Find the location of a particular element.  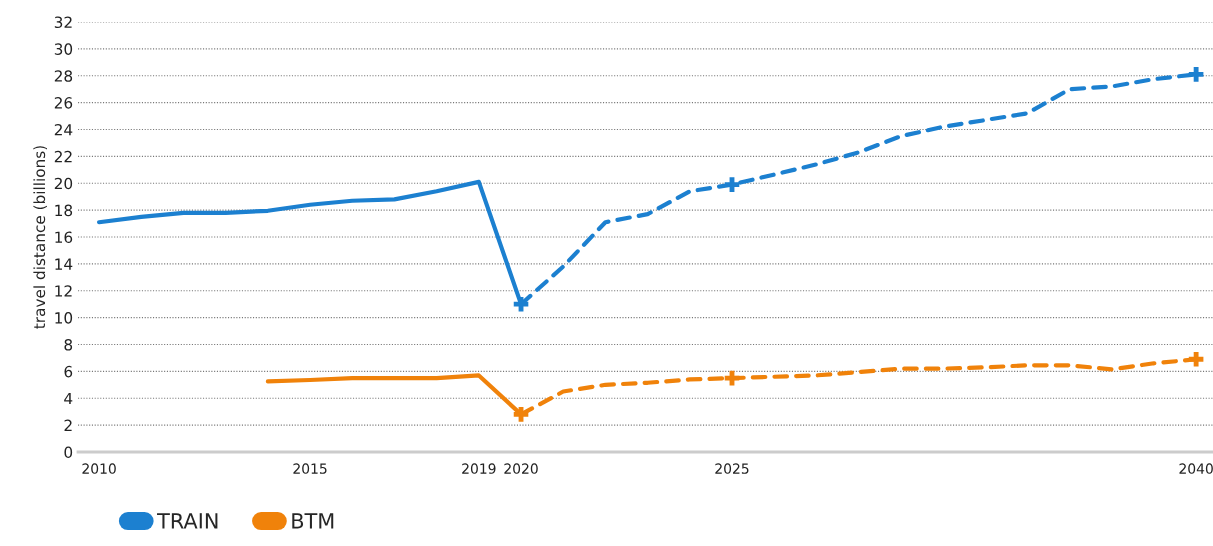

y-tick-label: 20 is located at coordinates (63, 183).